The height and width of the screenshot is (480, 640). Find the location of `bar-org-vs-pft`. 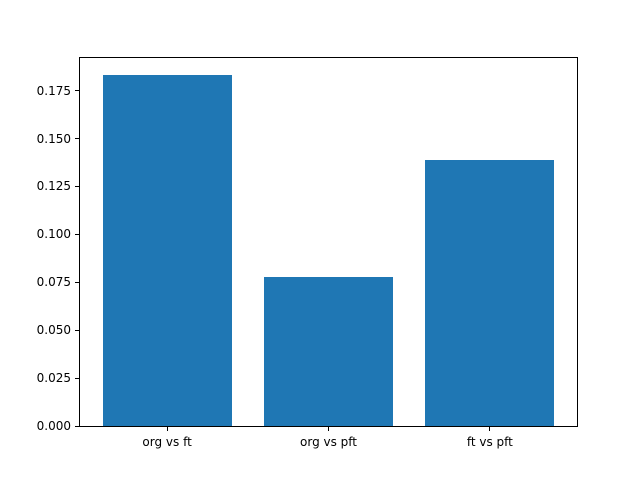

bar-org-vs-pft is located at coordinates (328, 351).